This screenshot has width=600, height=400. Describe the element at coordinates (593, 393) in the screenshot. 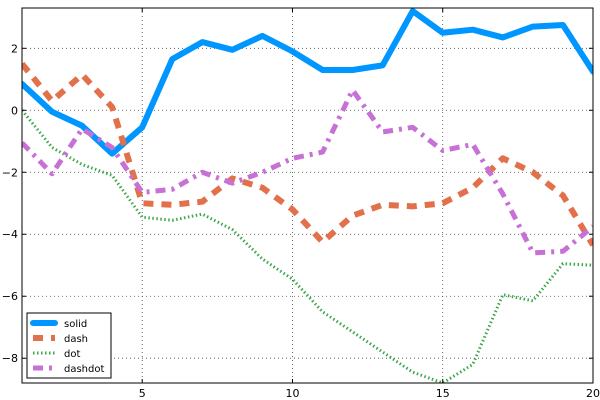

I see `x-tick-label: 20` at that location.